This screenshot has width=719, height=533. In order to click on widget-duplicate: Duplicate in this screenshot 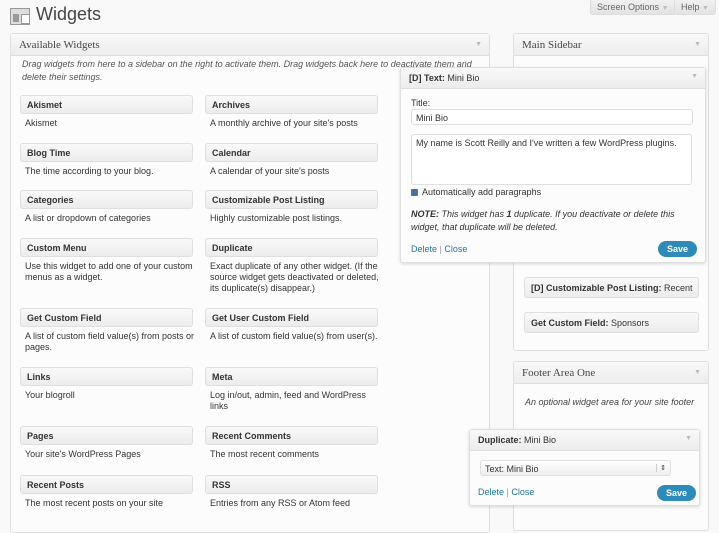, I will do `click(291, 247)`.